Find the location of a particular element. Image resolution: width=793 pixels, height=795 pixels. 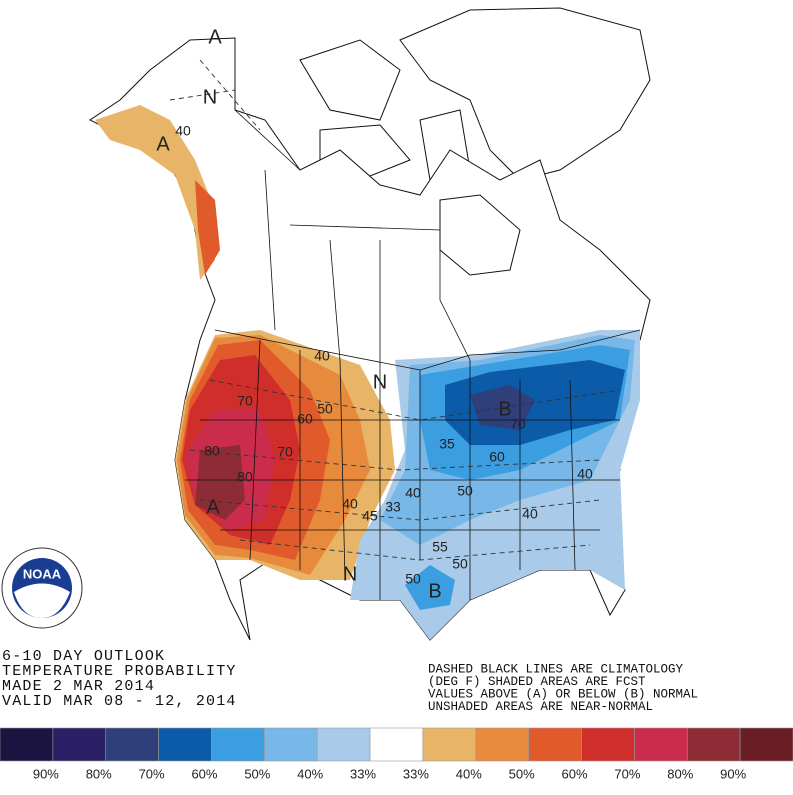

outlook-text: TEMPERATURE PROBABILITY is located at coordinates (119, 671).